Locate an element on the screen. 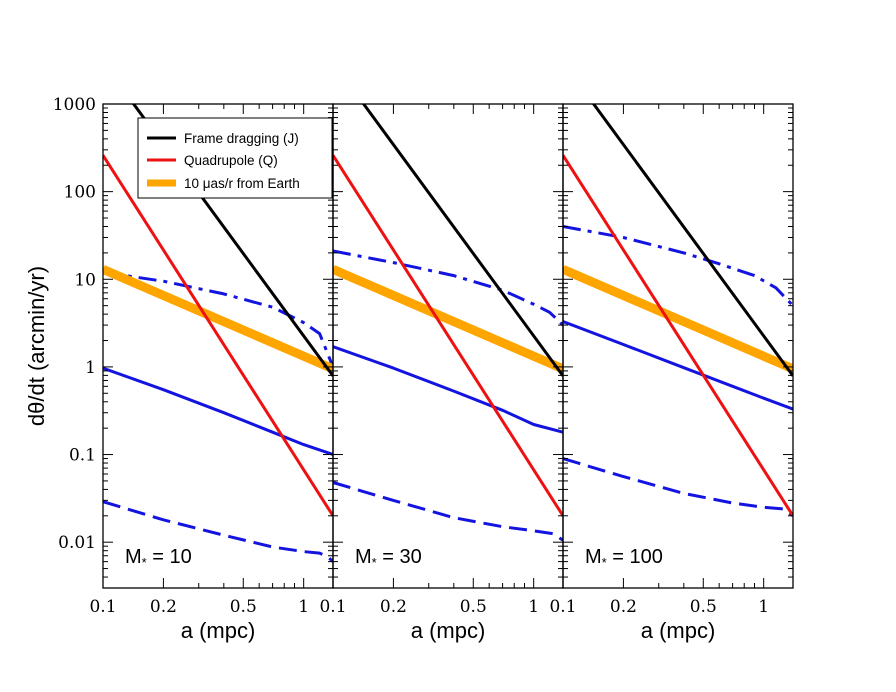  y-axis-title: dθ/dt (arcmin/yr) is located at coordinates (36, 346).